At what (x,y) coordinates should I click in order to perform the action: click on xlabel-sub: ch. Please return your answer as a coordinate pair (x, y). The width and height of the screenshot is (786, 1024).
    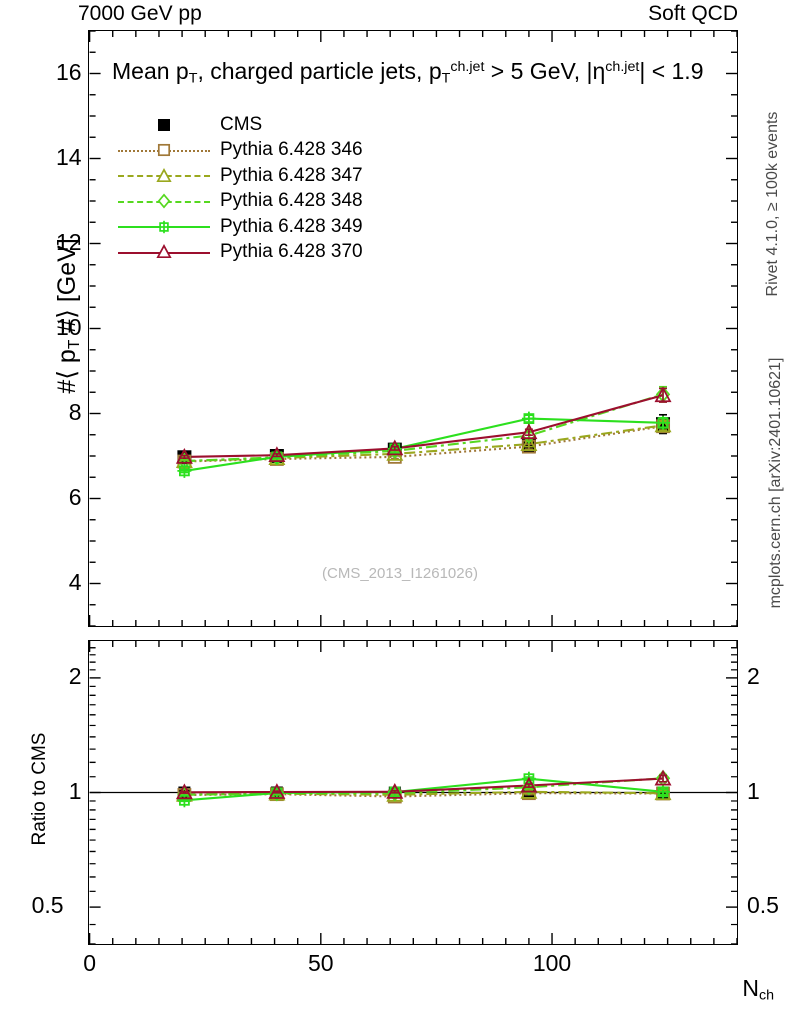
    Looking at the image, I should click on (766, 995).